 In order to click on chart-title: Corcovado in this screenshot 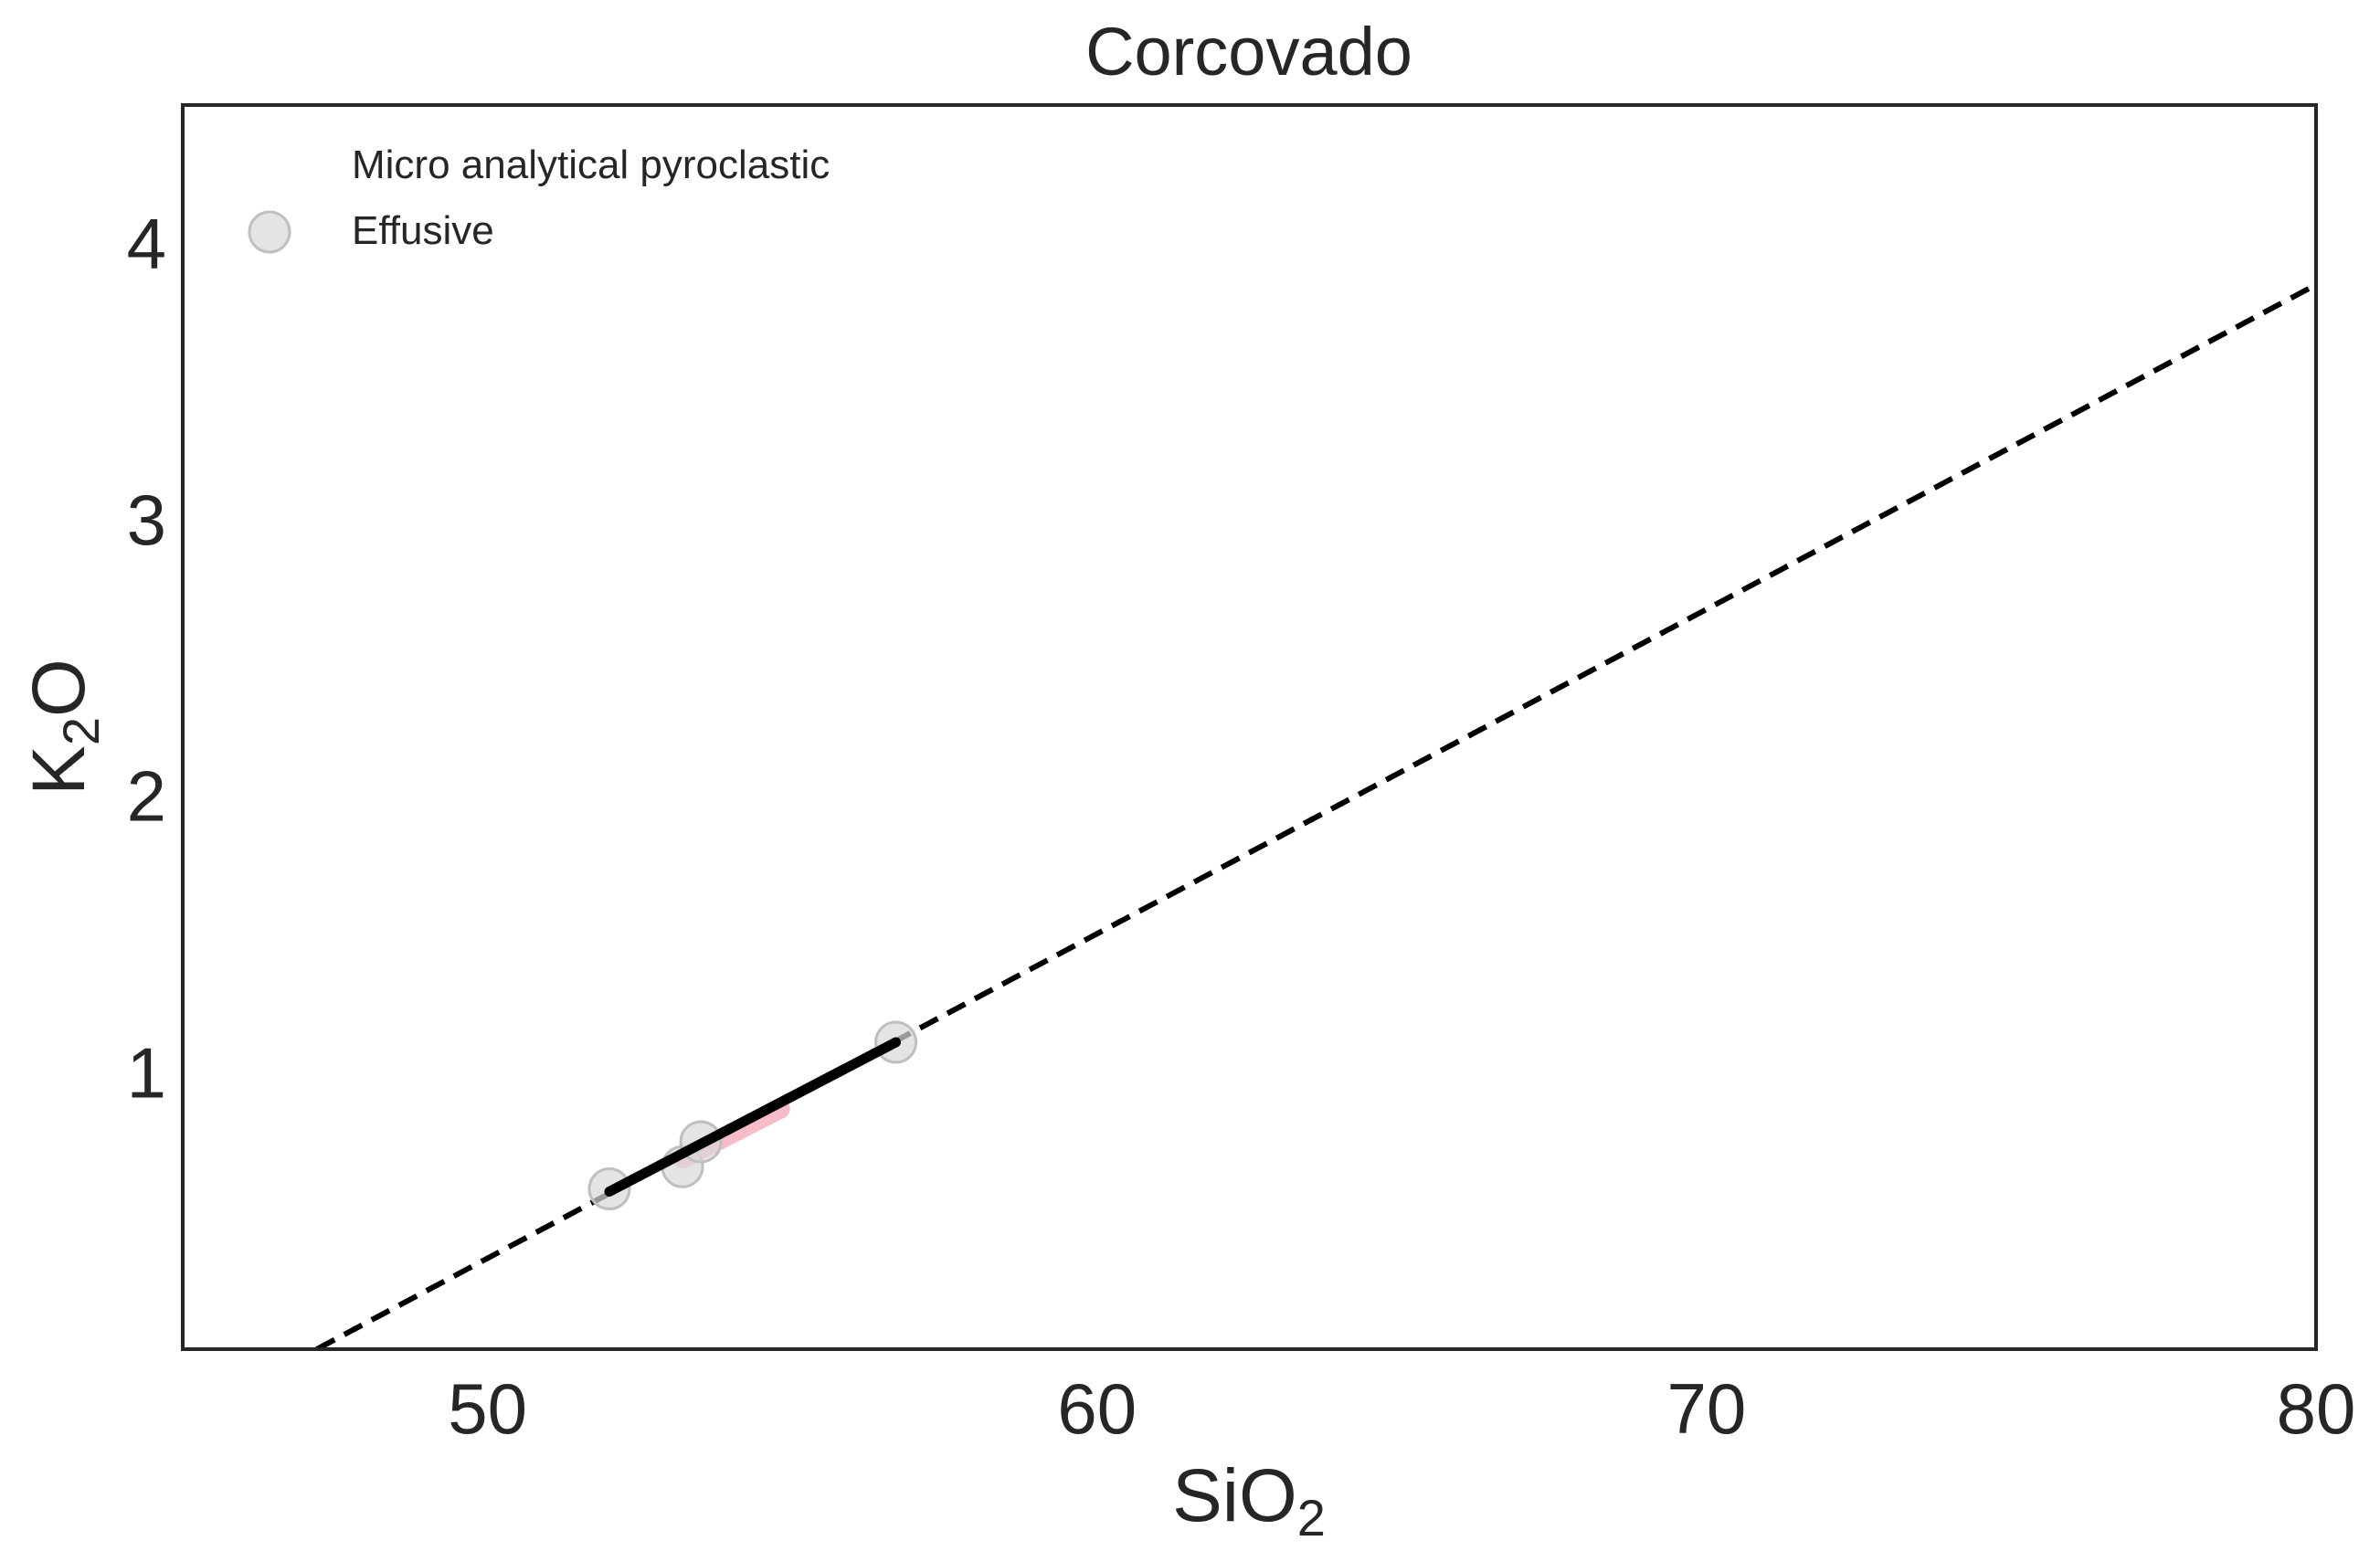, I will do `click(1249, 52)`.